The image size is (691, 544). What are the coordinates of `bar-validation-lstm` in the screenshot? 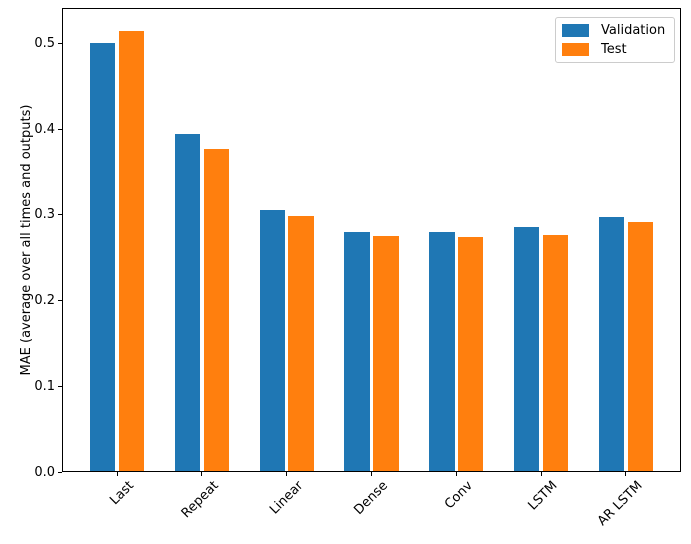 It's located at (526, 349).